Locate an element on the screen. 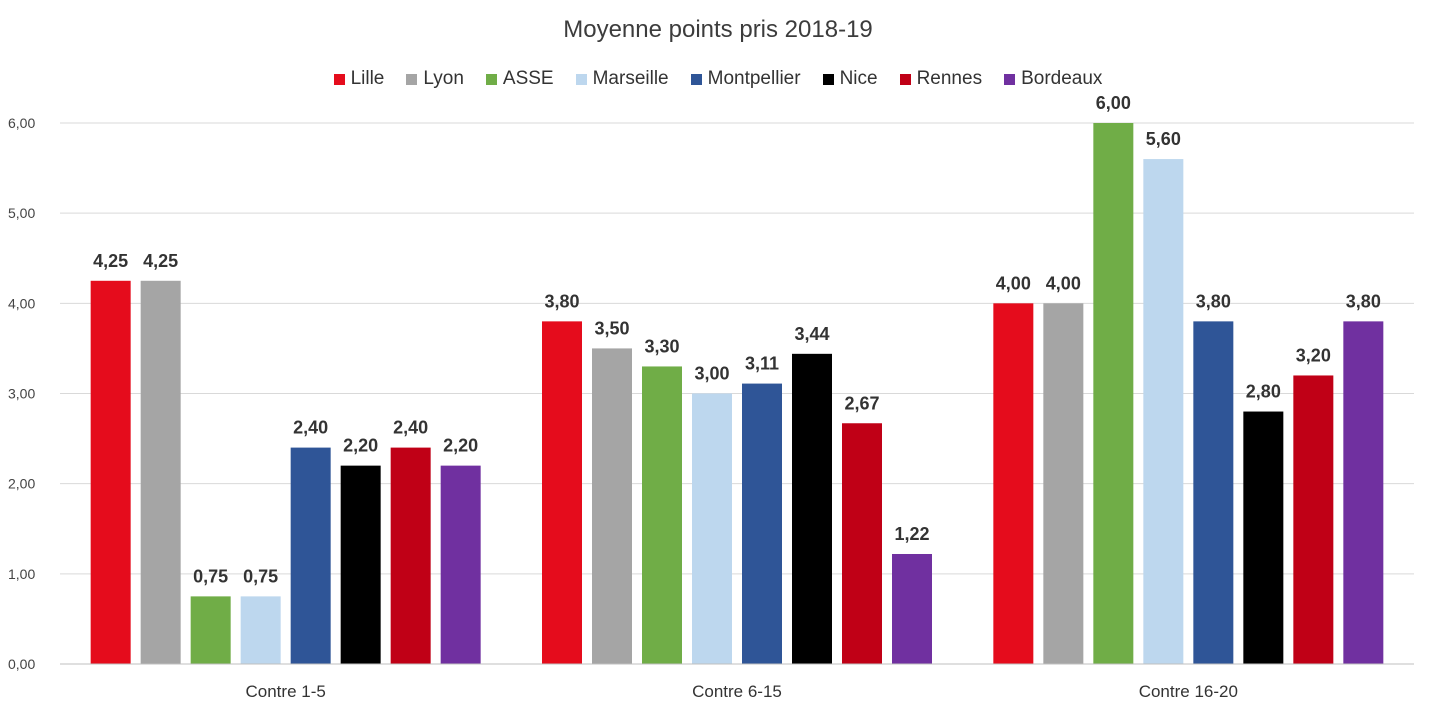 The width and height of the screenshot is (1436, 720). y-tick-label: 3,00 is located at coordinates (21, 394).